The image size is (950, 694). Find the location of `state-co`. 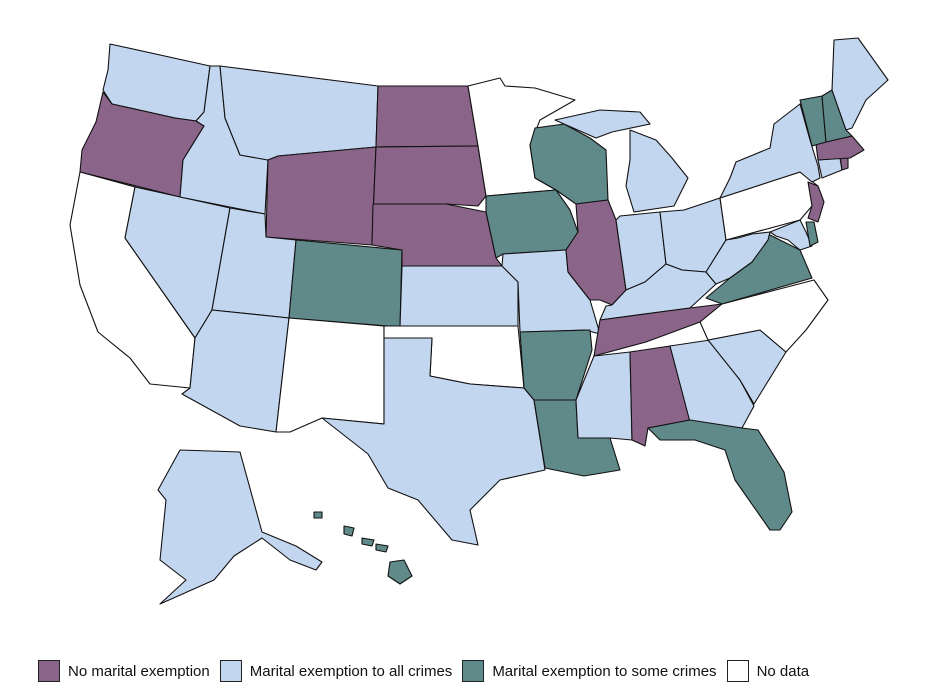

state-co is located at coordinates (345, 283).